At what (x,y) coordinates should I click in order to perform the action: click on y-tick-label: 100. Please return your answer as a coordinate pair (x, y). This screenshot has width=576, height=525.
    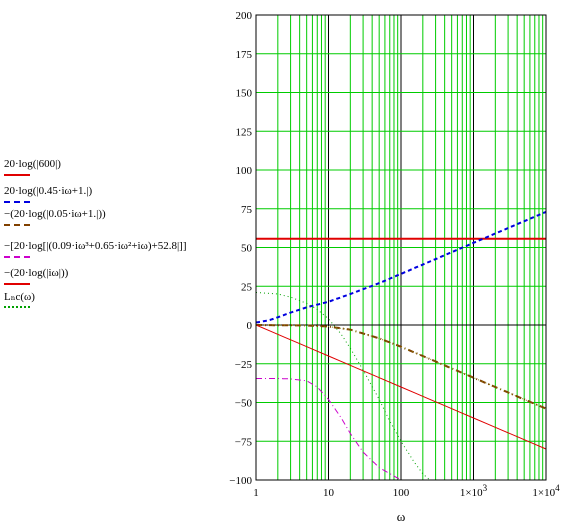
    Looking at the image, I should click on (244, 171).